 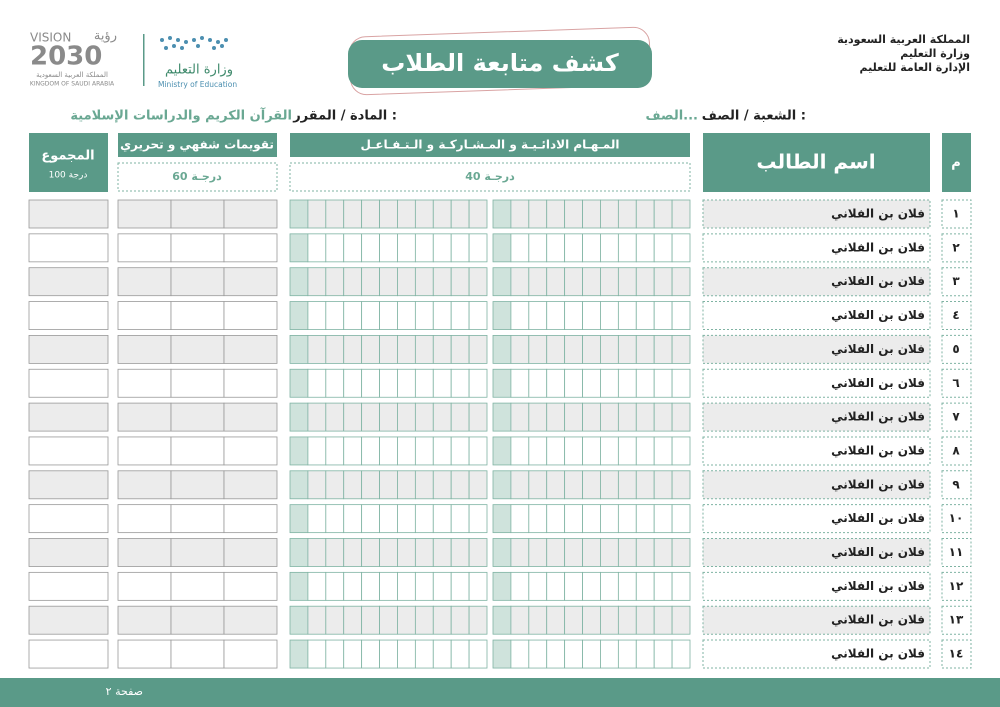 I want to click on row-number: ١١, so click(x=956, y=552).